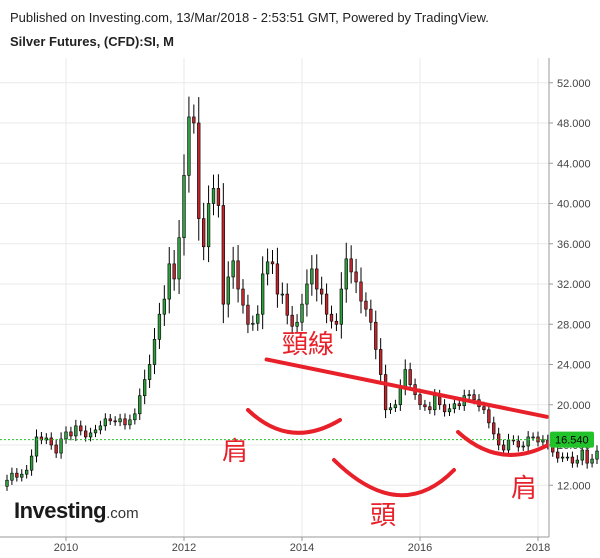  What do you see at coordinates (122, 513) in the screenshot?
I see `logo-suffix: .com` at bounding box center [122, 513].